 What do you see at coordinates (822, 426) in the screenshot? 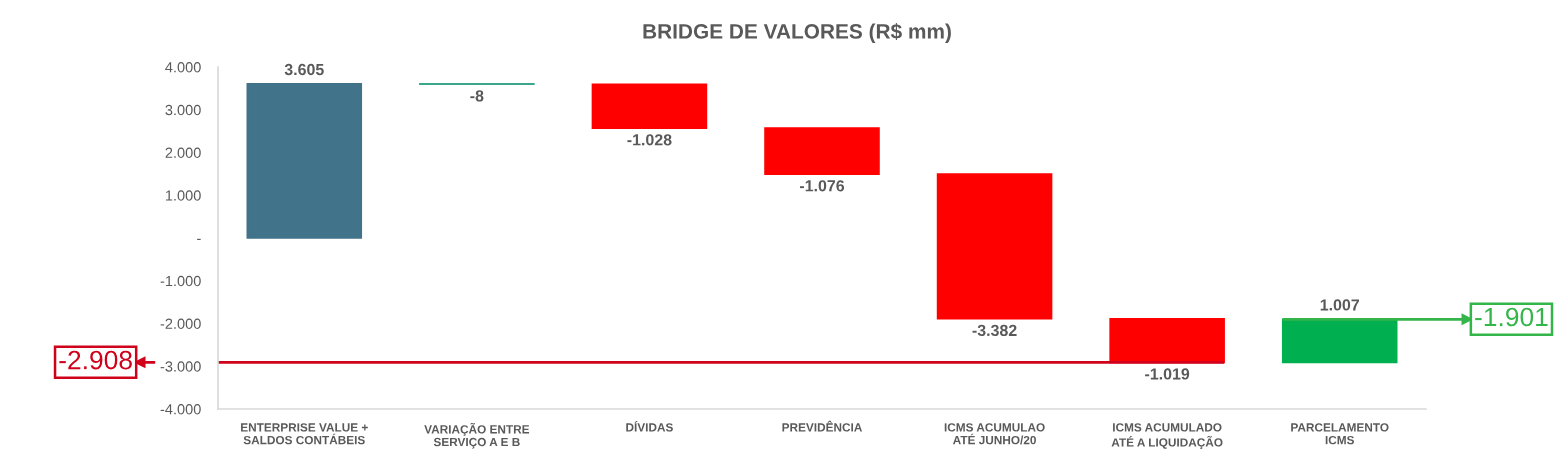
I see `x-tick-label: PREVIDÊNCIA` at bounding box center [822, 426].